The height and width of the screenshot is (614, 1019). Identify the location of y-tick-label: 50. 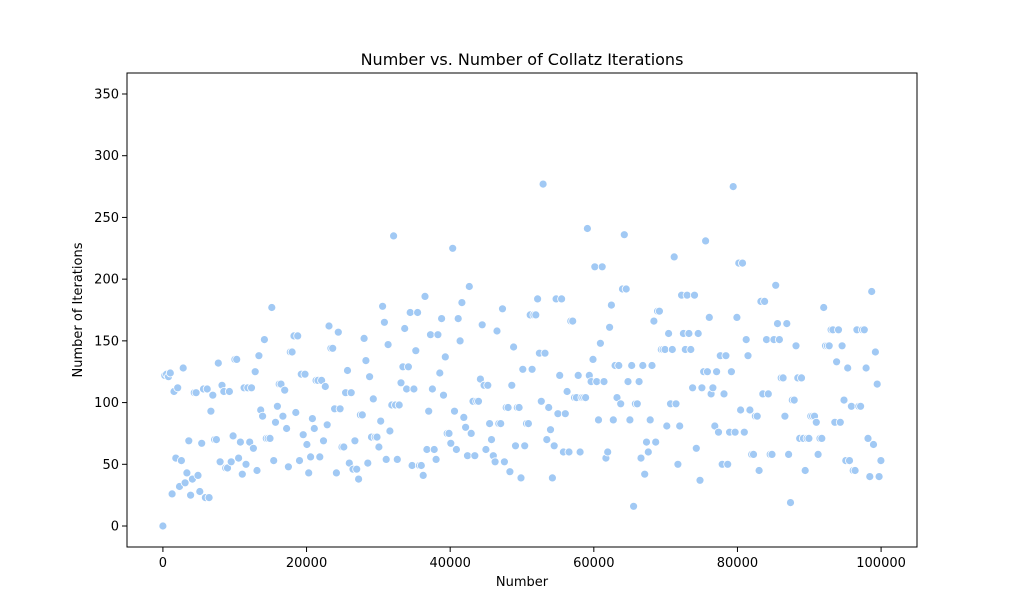
(110, 465).